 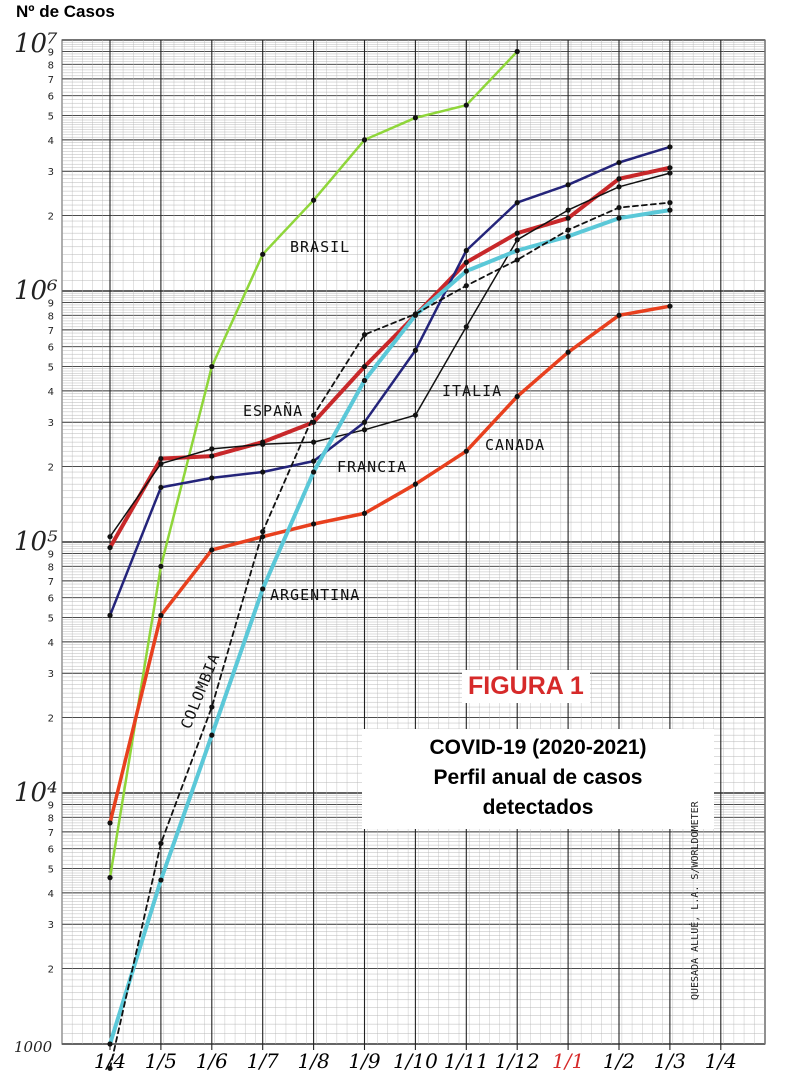 What do you see at coordinates (36, 291) in the screenshot?
I see `y-tick-label-major: 10⁶` at bounding box center [36, 291].